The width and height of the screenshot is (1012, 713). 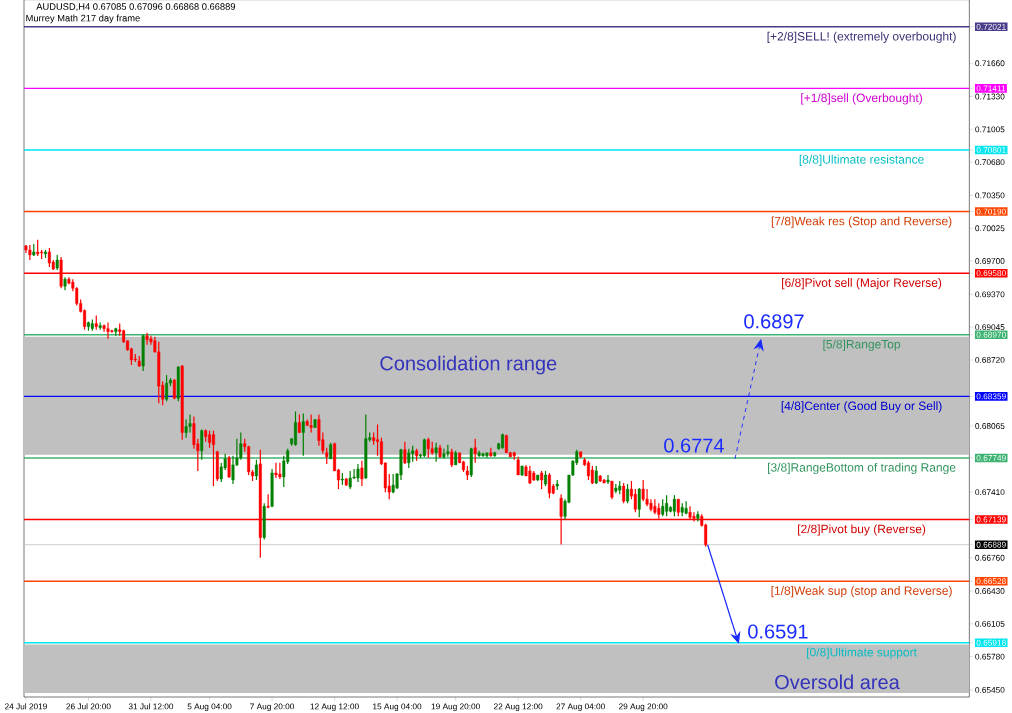 I want to click on y-tick-label: 0.68970, so click(x=991, y=334).